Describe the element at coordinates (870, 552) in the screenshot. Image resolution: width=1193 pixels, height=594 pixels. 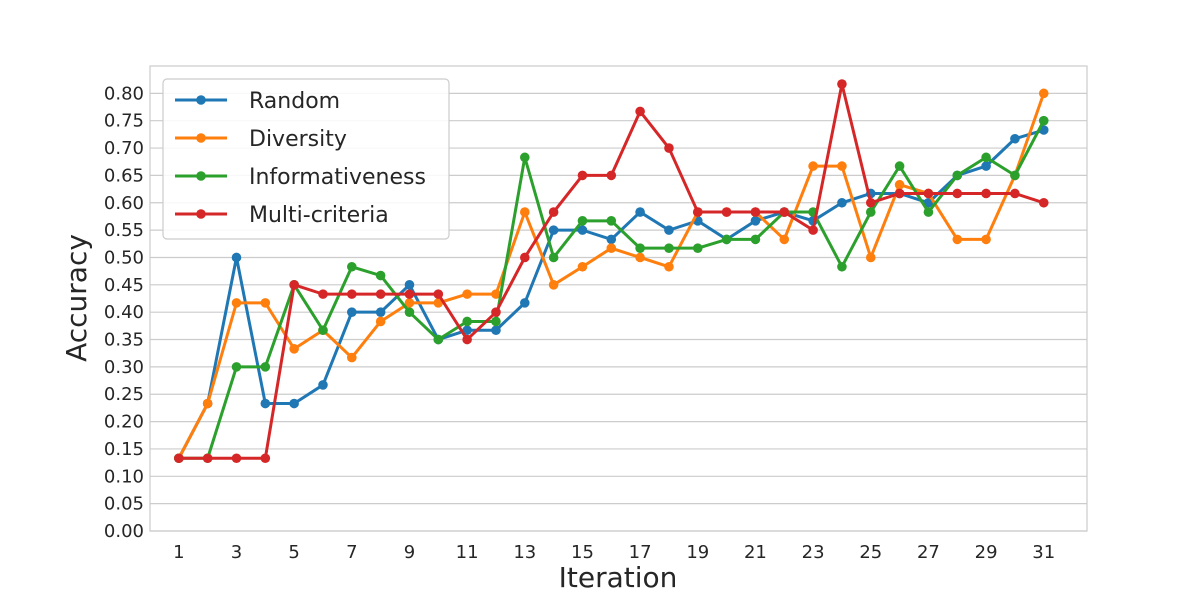
I see `x-tick-label: 25` at that location.